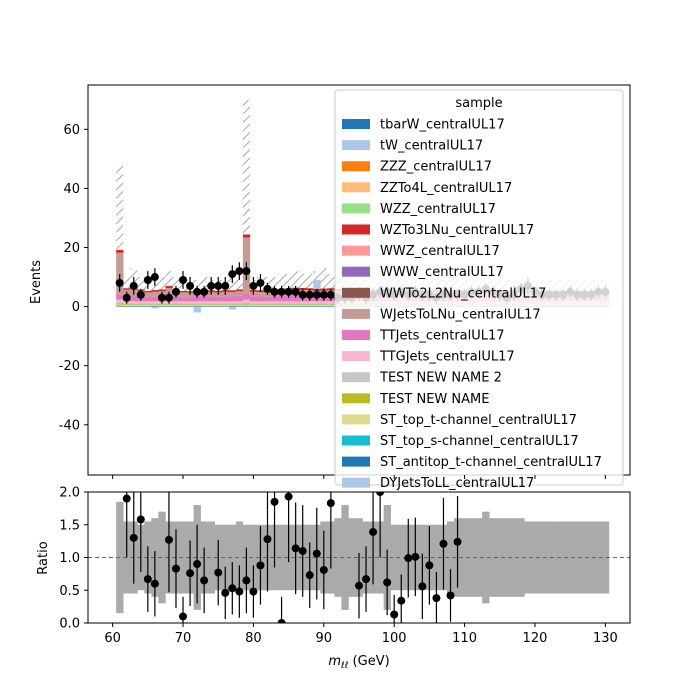 Image resolution: width=700 pixels, height=700 pixels. Describe the element at coordinates (478, 420) in the screenshot. I see `legend-label: ST_top_t-channel_centralUL17` at that location.